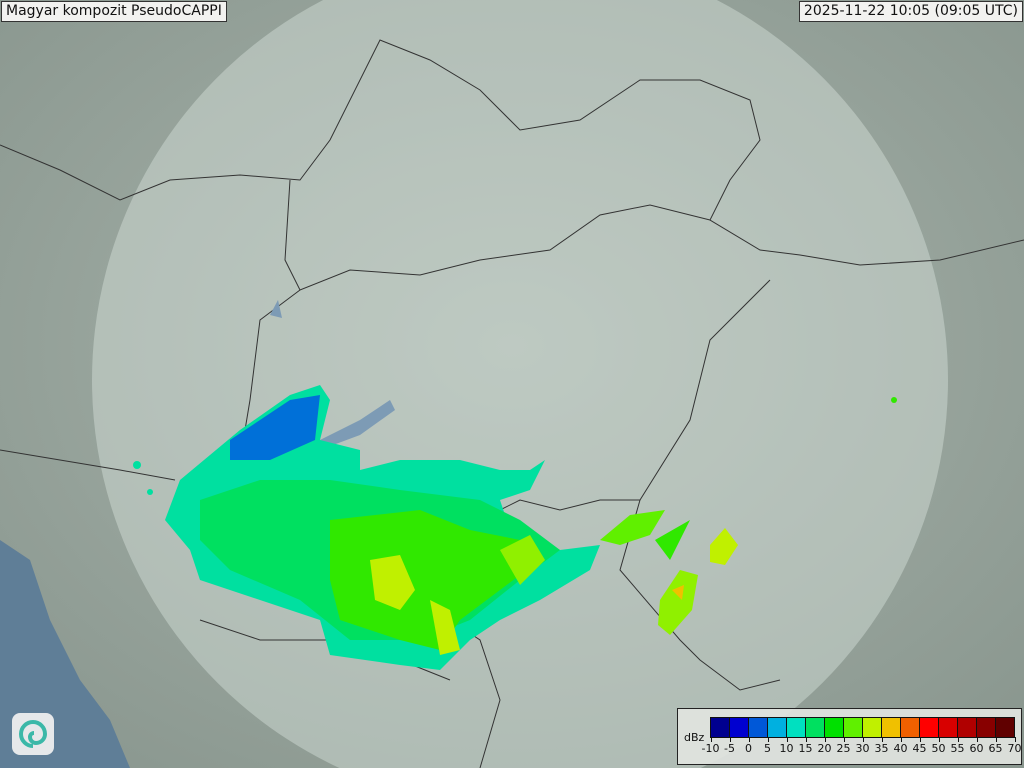 The image size is (1024, 768). I want to click on legend-tick-label: 50, so click(938, 748).